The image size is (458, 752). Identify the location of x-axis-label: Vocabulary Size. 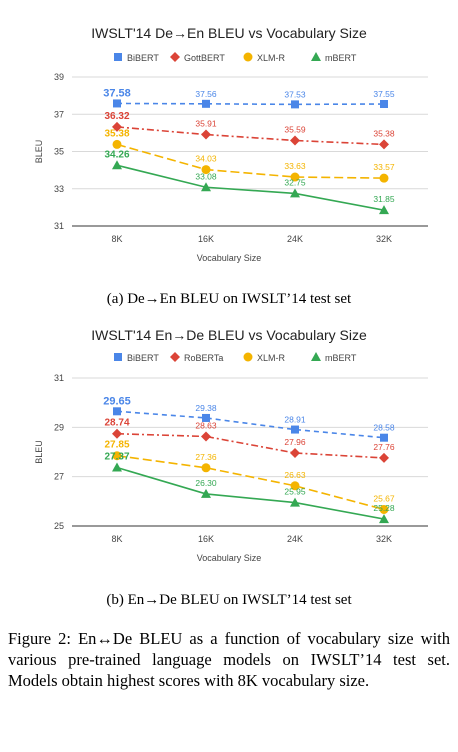
(229, 558).